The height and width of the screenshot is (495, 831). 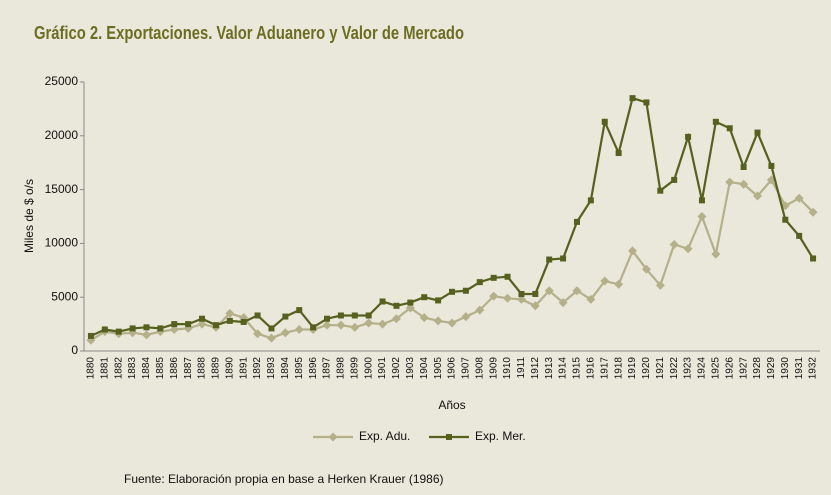 What do you see at coordinates (702, 368) in the screenshot?
I see `x-tick-label: 1924` at bounding box center [702, 368].